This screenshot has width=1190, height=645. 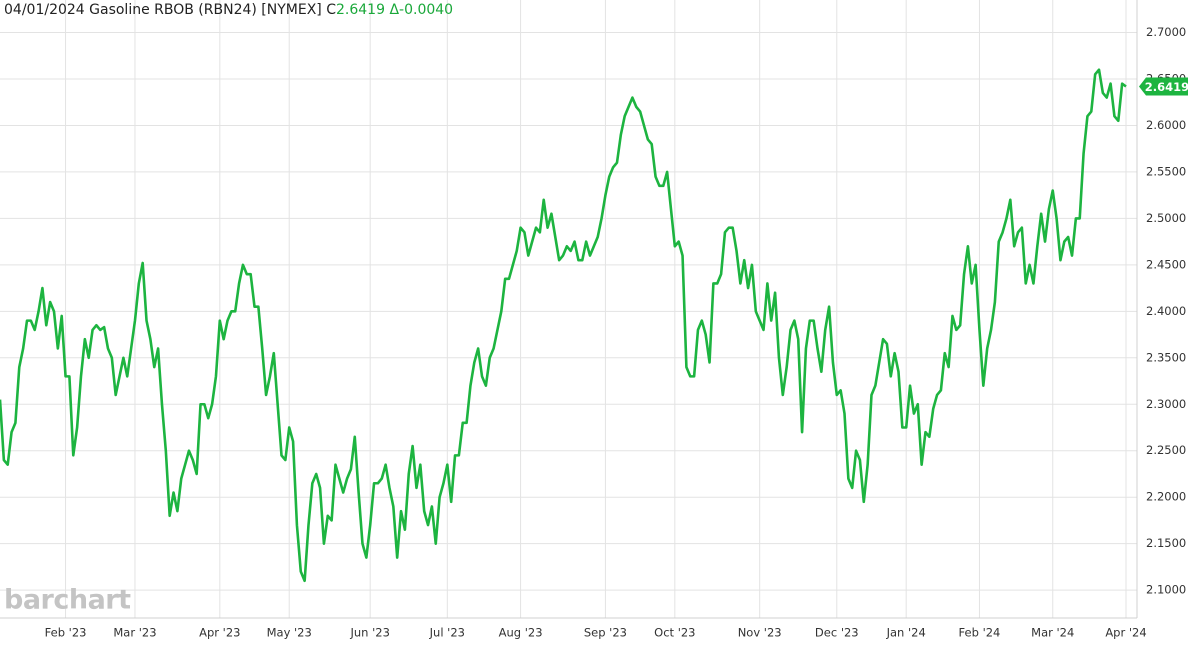 I want to click on x-tick-label: Jun '23, so click(x=369, y=633).